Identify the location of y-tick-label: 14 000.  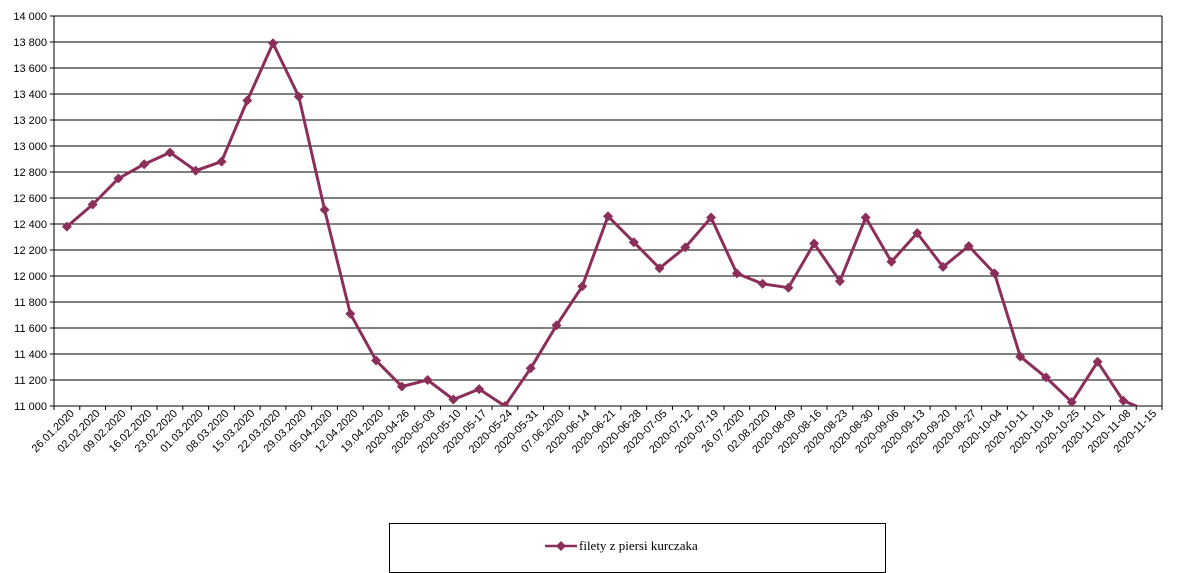
(30, 17).